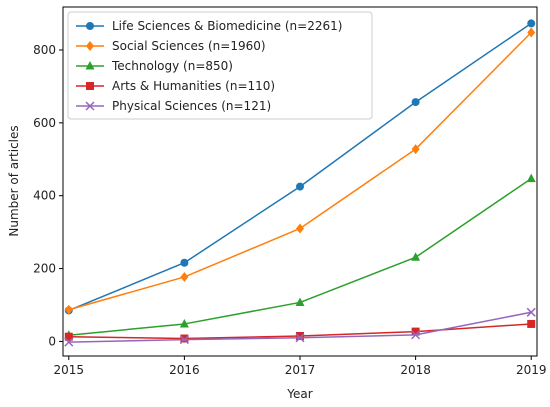  Describe the element at coordinates (227, 26) in the screenshot. I see `legend-label-0: Life Sciences & Biomedicine (n=2261)` at that location.